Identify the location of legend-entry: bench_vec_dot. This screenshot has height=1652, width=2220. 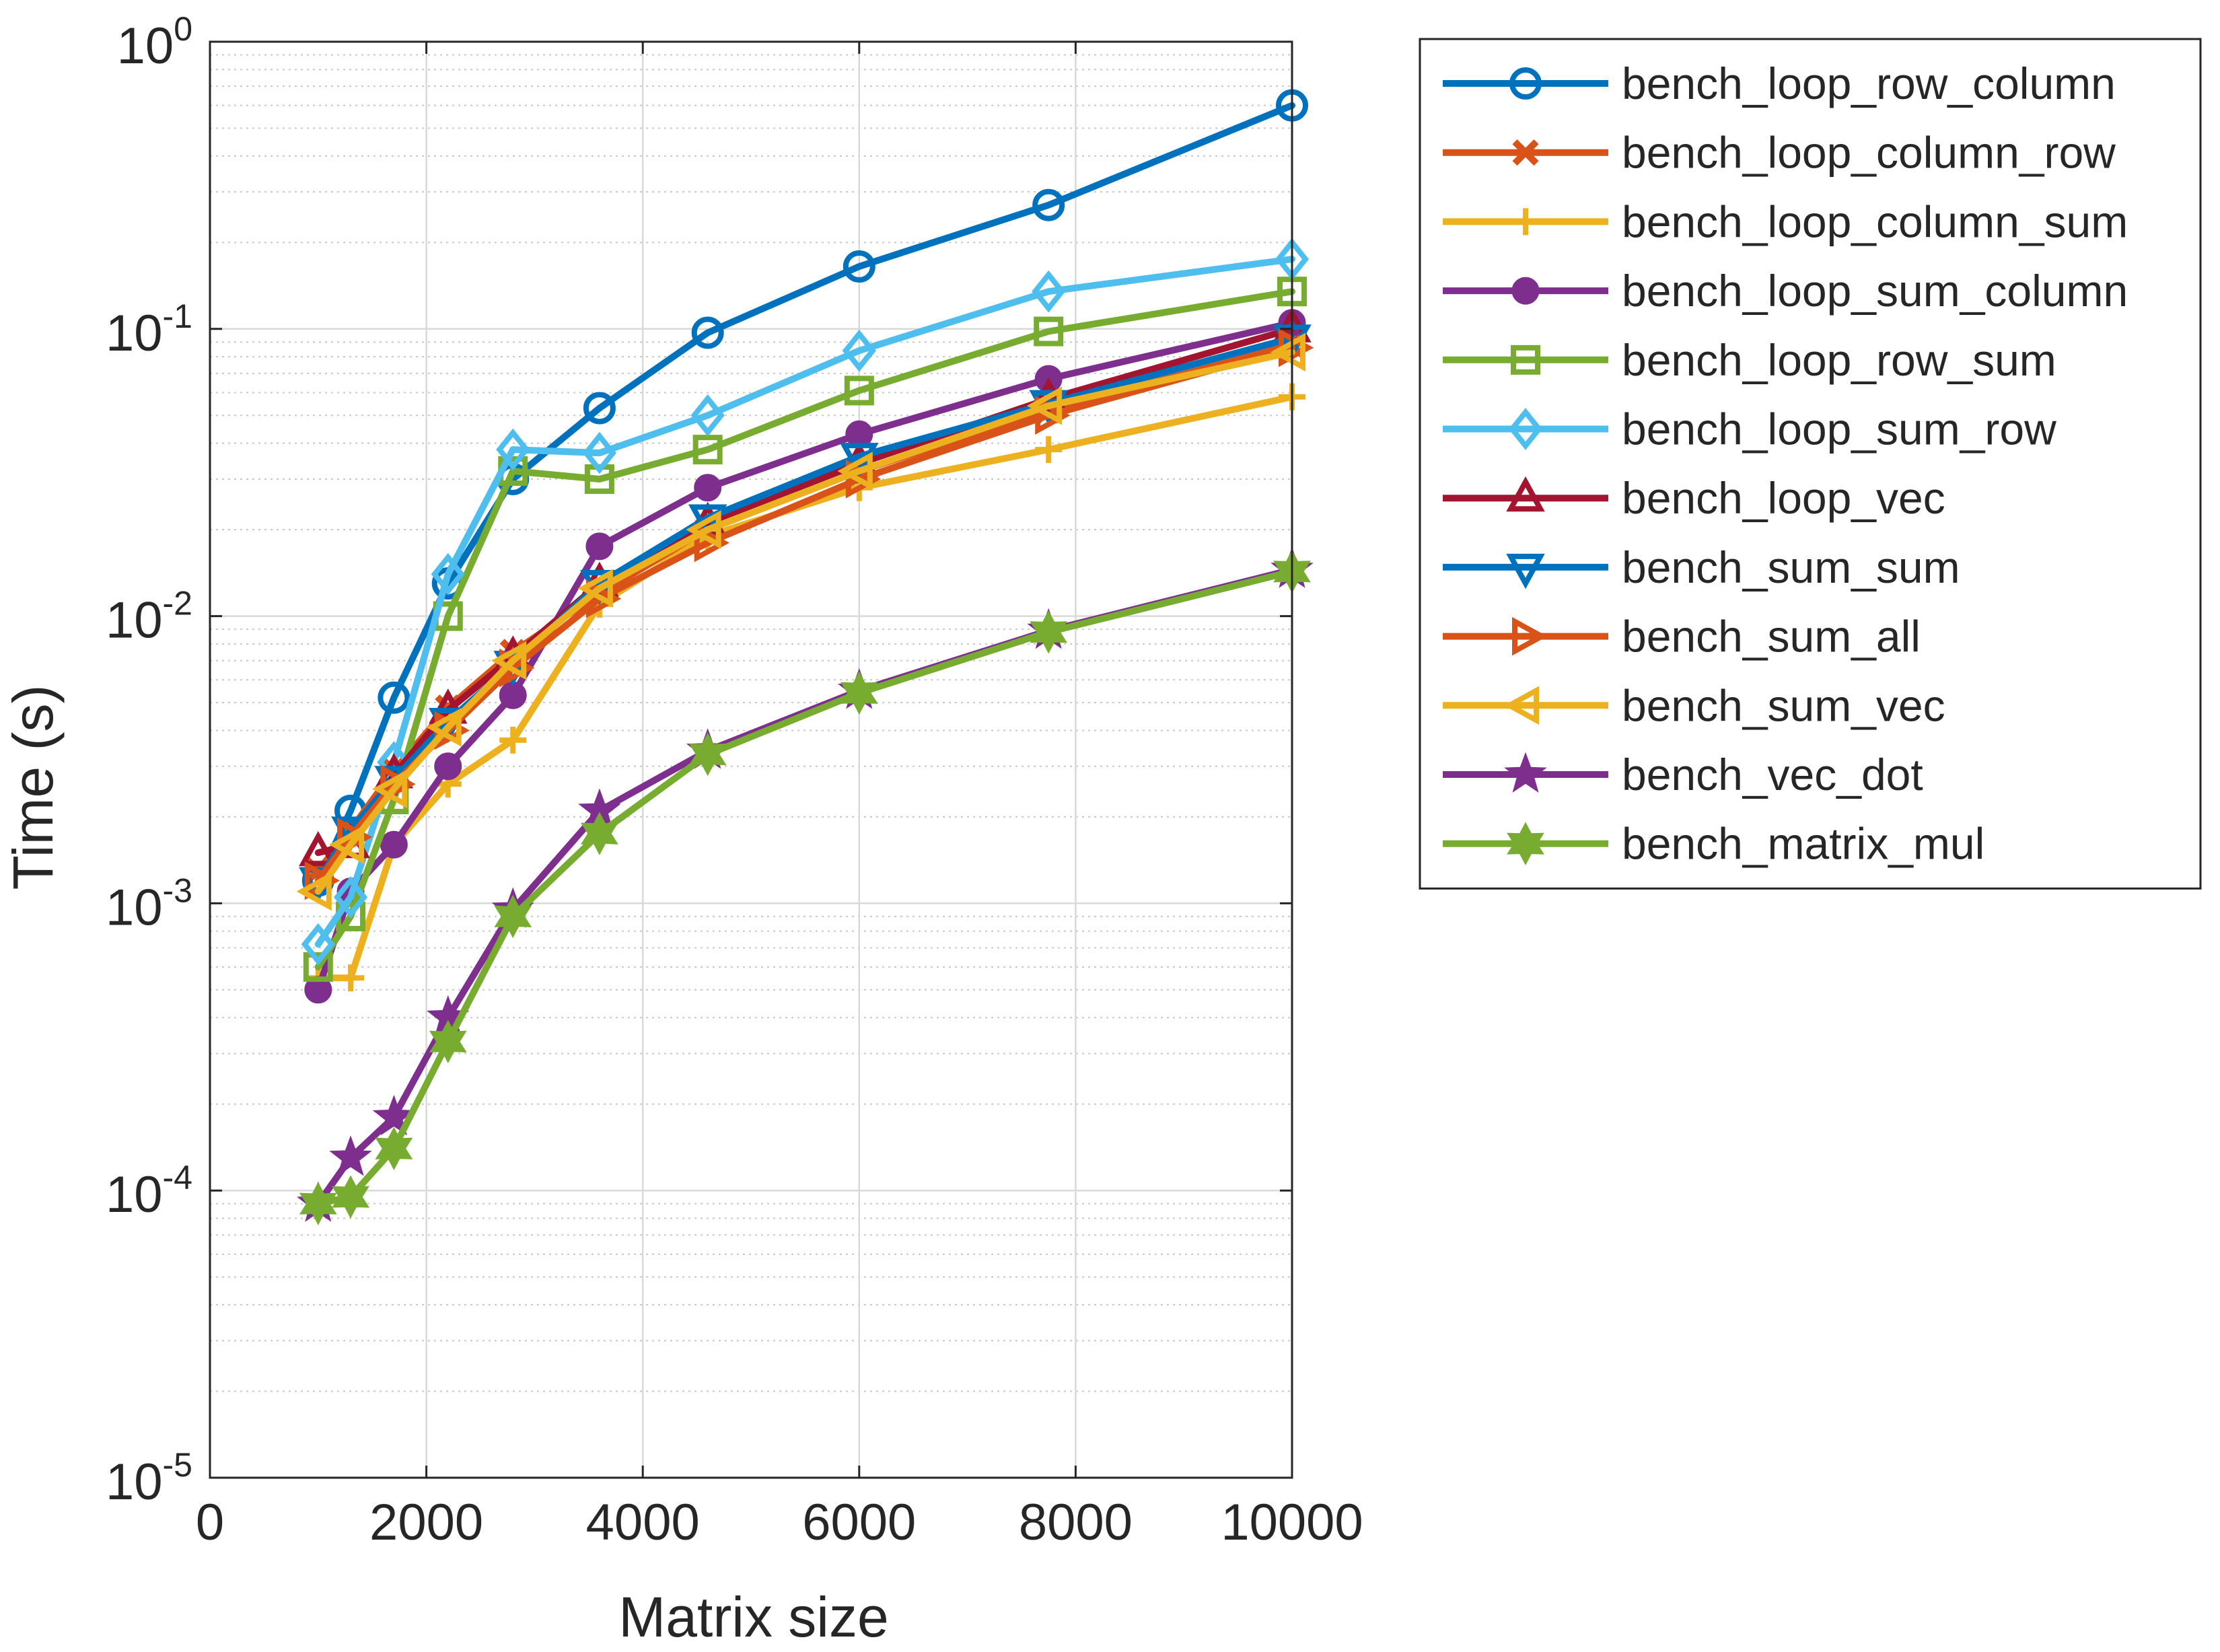
(1683, 774).